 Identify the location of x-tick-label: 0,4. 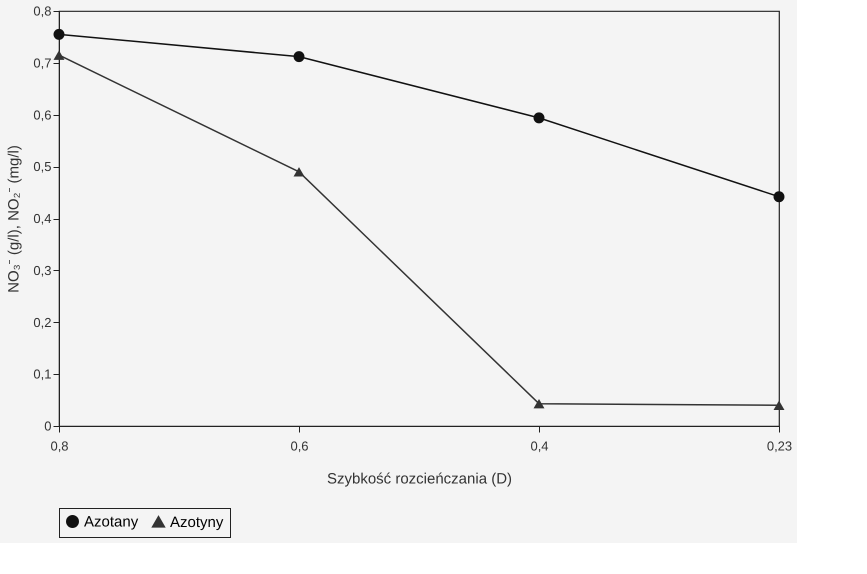
(539, 446).